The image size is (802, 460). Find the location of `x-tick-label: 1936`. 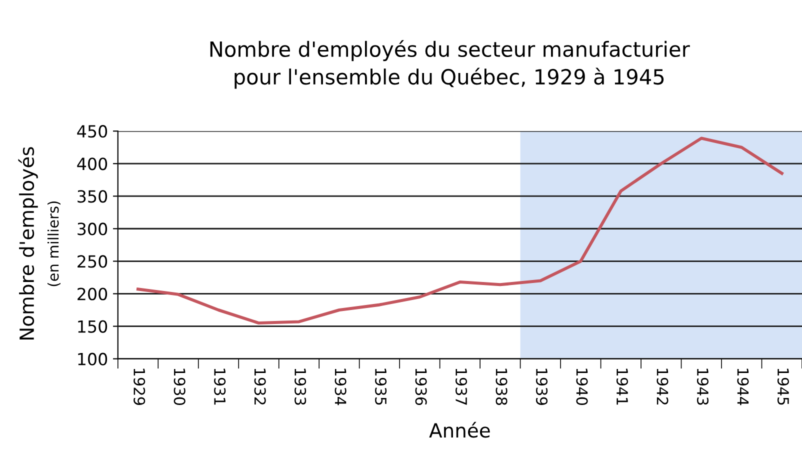

x-tick-label: 1936 is located at coordinates (421, 387).